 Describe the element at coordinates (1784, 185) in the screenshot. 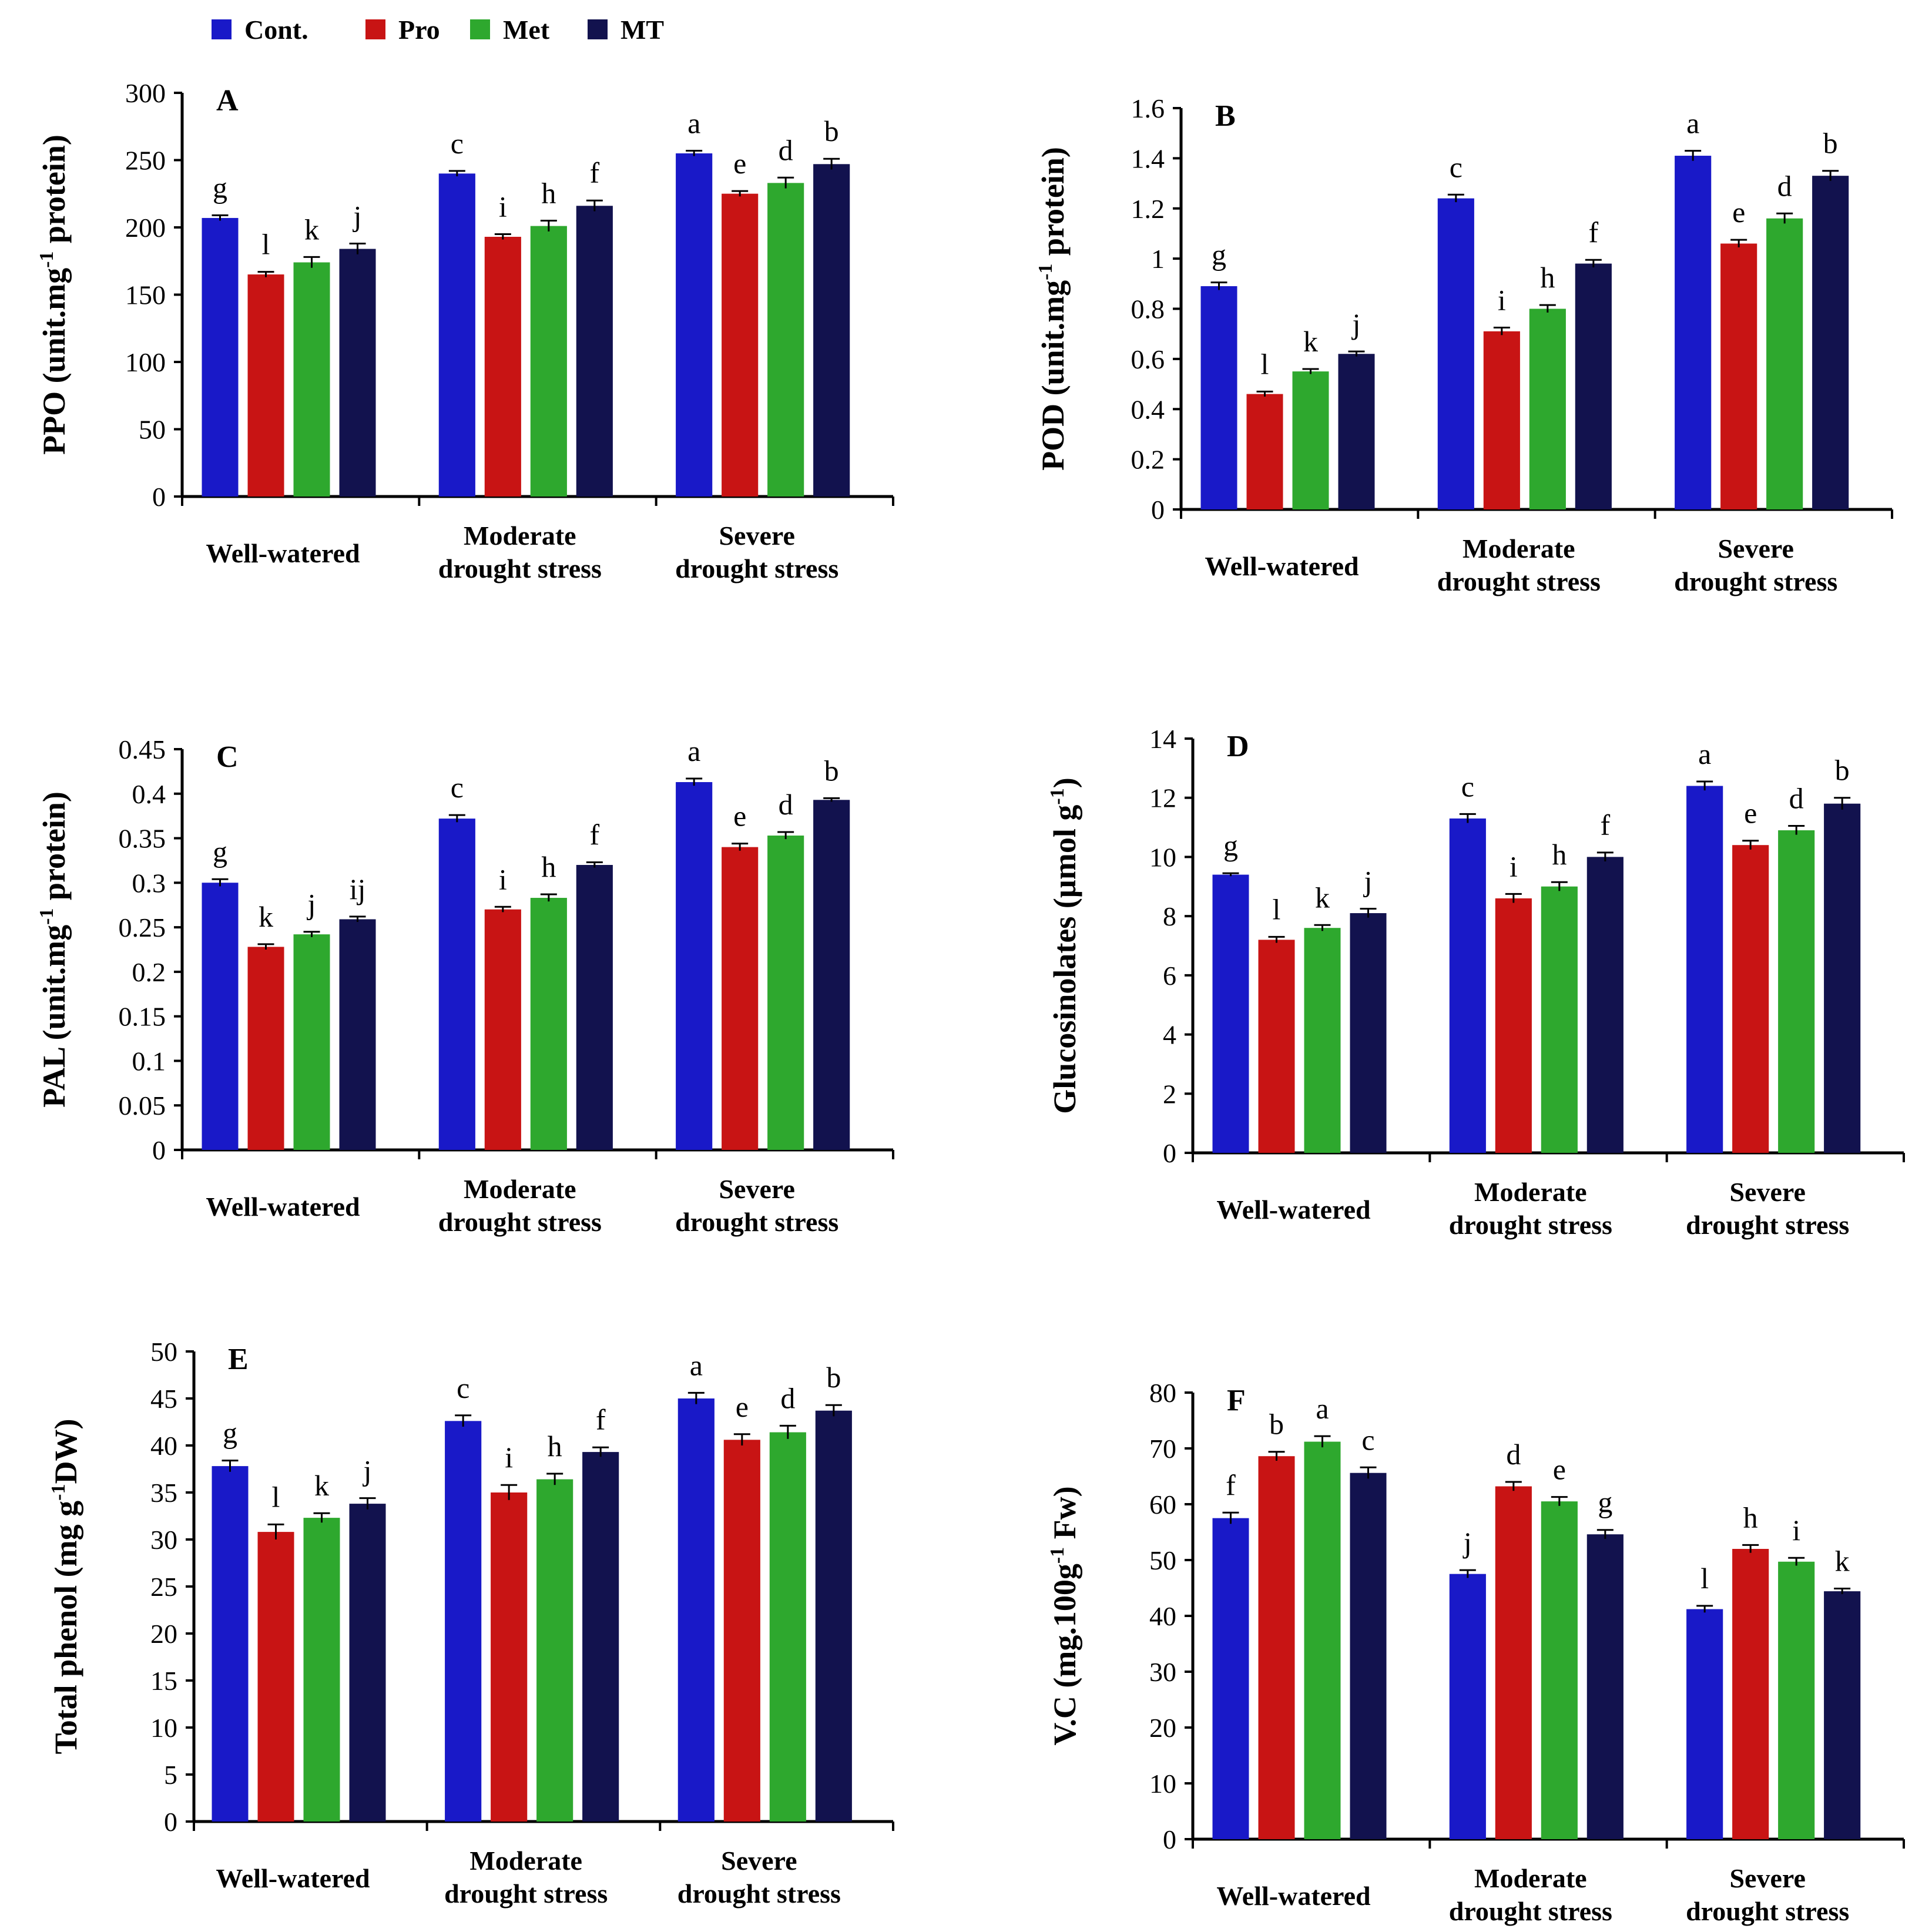

I see `panel-b-sig-letter: d` at that location.